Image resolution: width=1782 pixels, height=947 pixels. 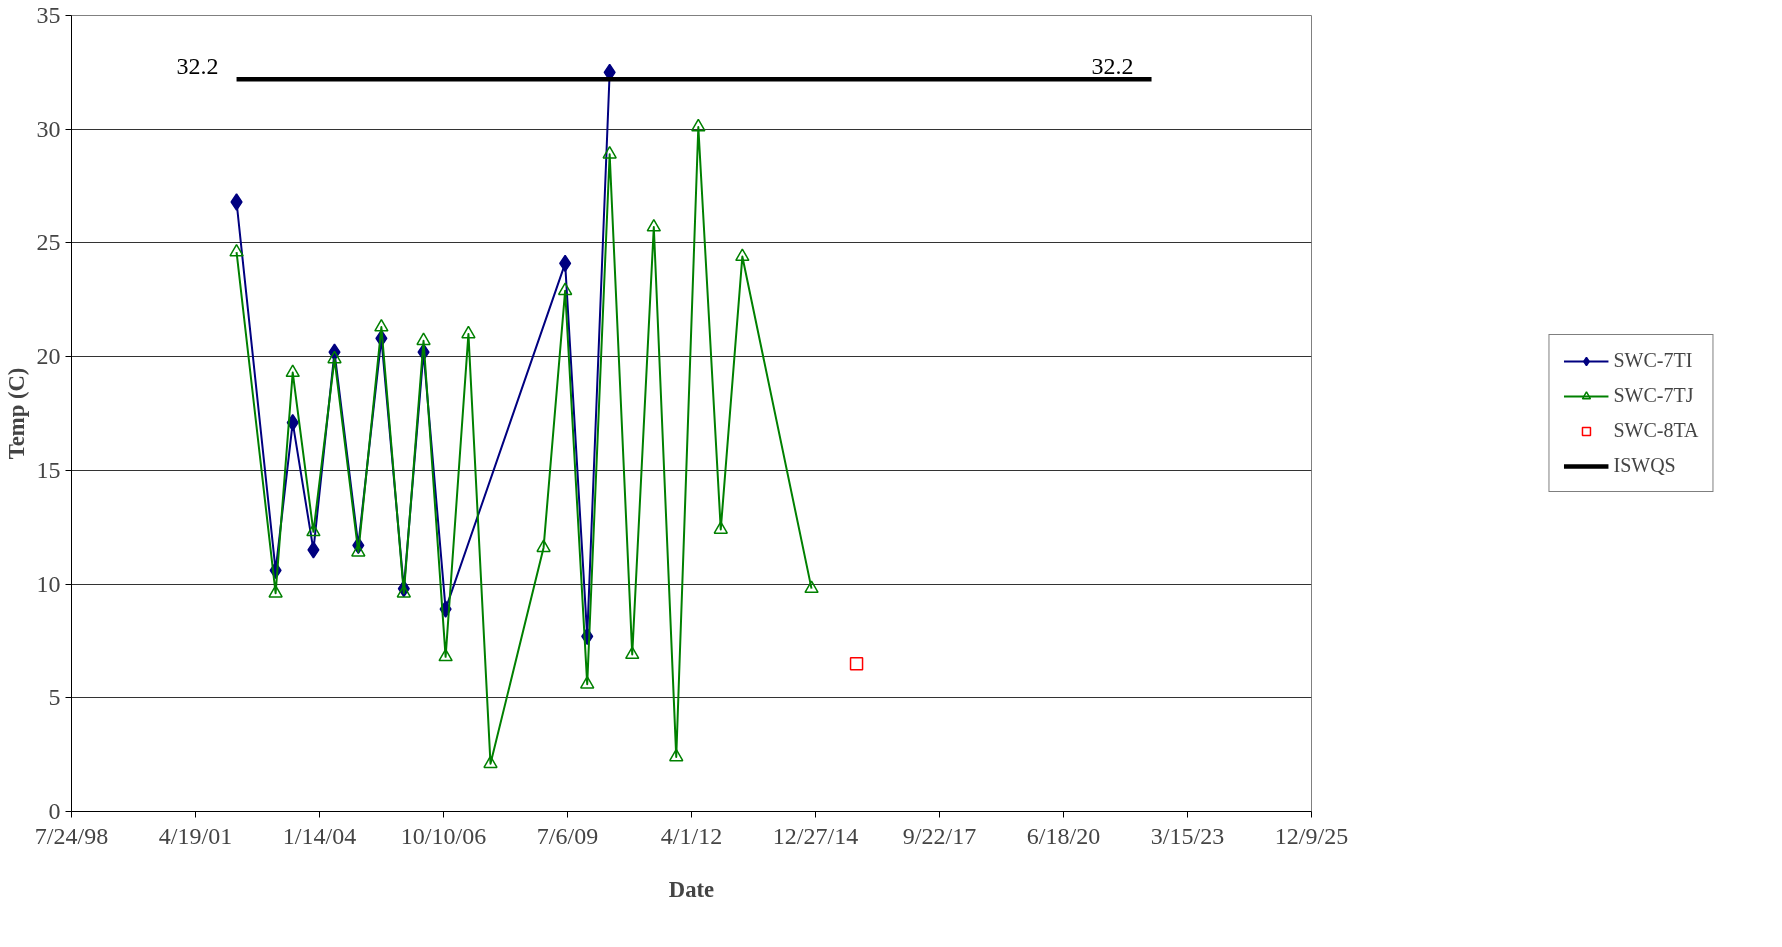 What do you see at coordinates (1311, 835) in the screenshot?
I see `x-tick-label: 12/9/25` at bounding box center [1311, 835].